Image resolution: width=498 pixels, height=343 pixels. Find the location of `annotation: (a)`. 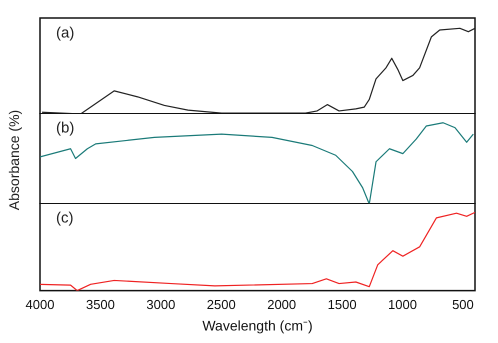

annotation: (a) is located at coordinates (65, 33).